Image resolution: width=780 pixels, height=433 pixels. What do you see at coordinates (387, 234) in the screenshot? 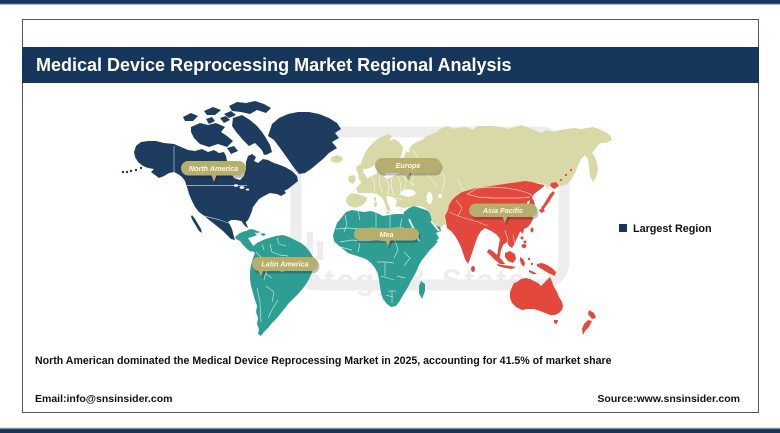
I see `svg-text: Mea` at bounding box center [387, 234].